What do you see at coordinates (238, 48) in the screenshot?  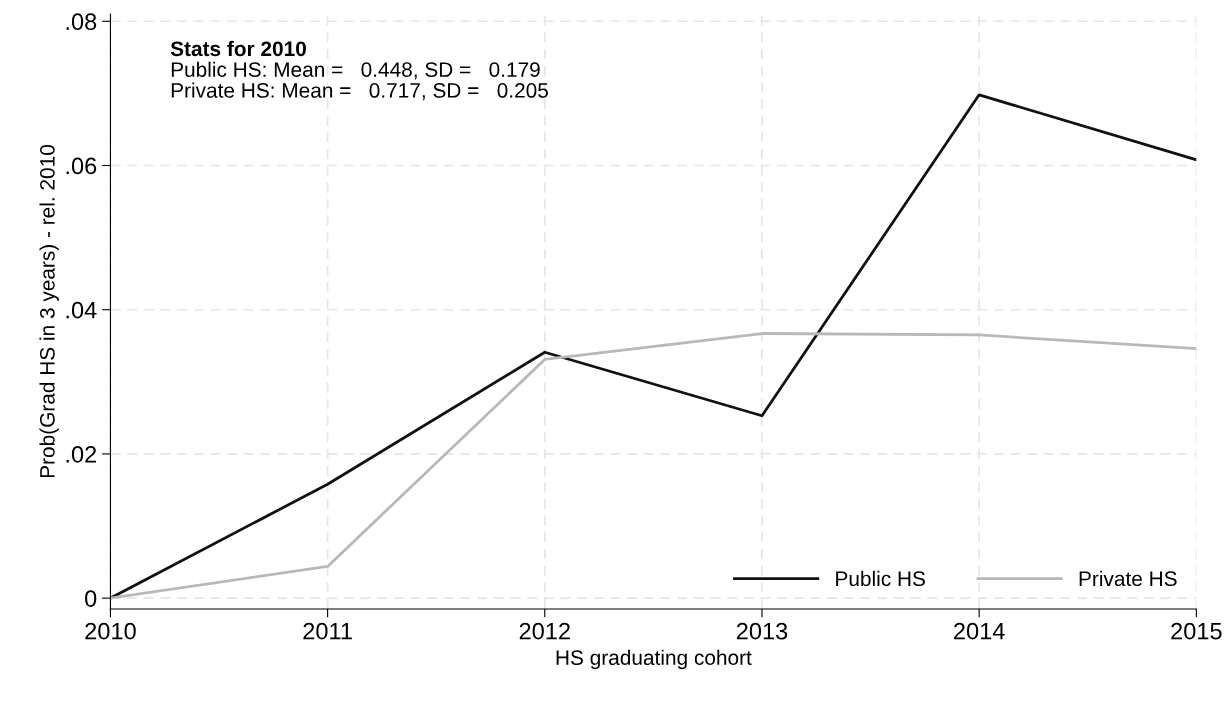 I see `annotation: Stats for 2010` at bounding box center [238, 48].